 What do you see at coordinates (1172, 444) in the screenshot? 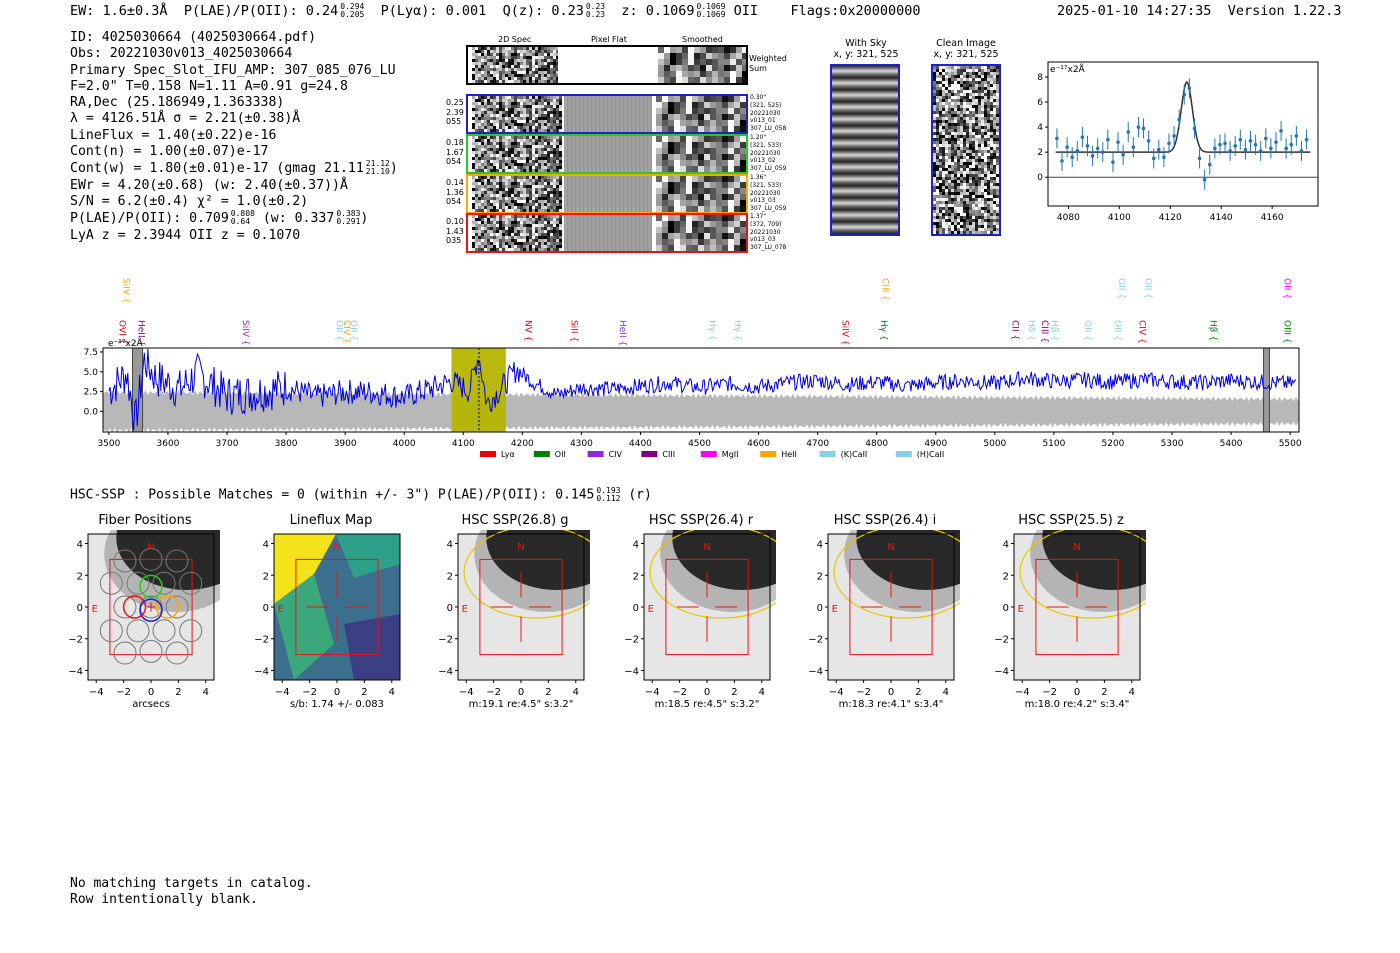
I see `spec-xtick-label: 5300` at bounding box center [1172, 444].